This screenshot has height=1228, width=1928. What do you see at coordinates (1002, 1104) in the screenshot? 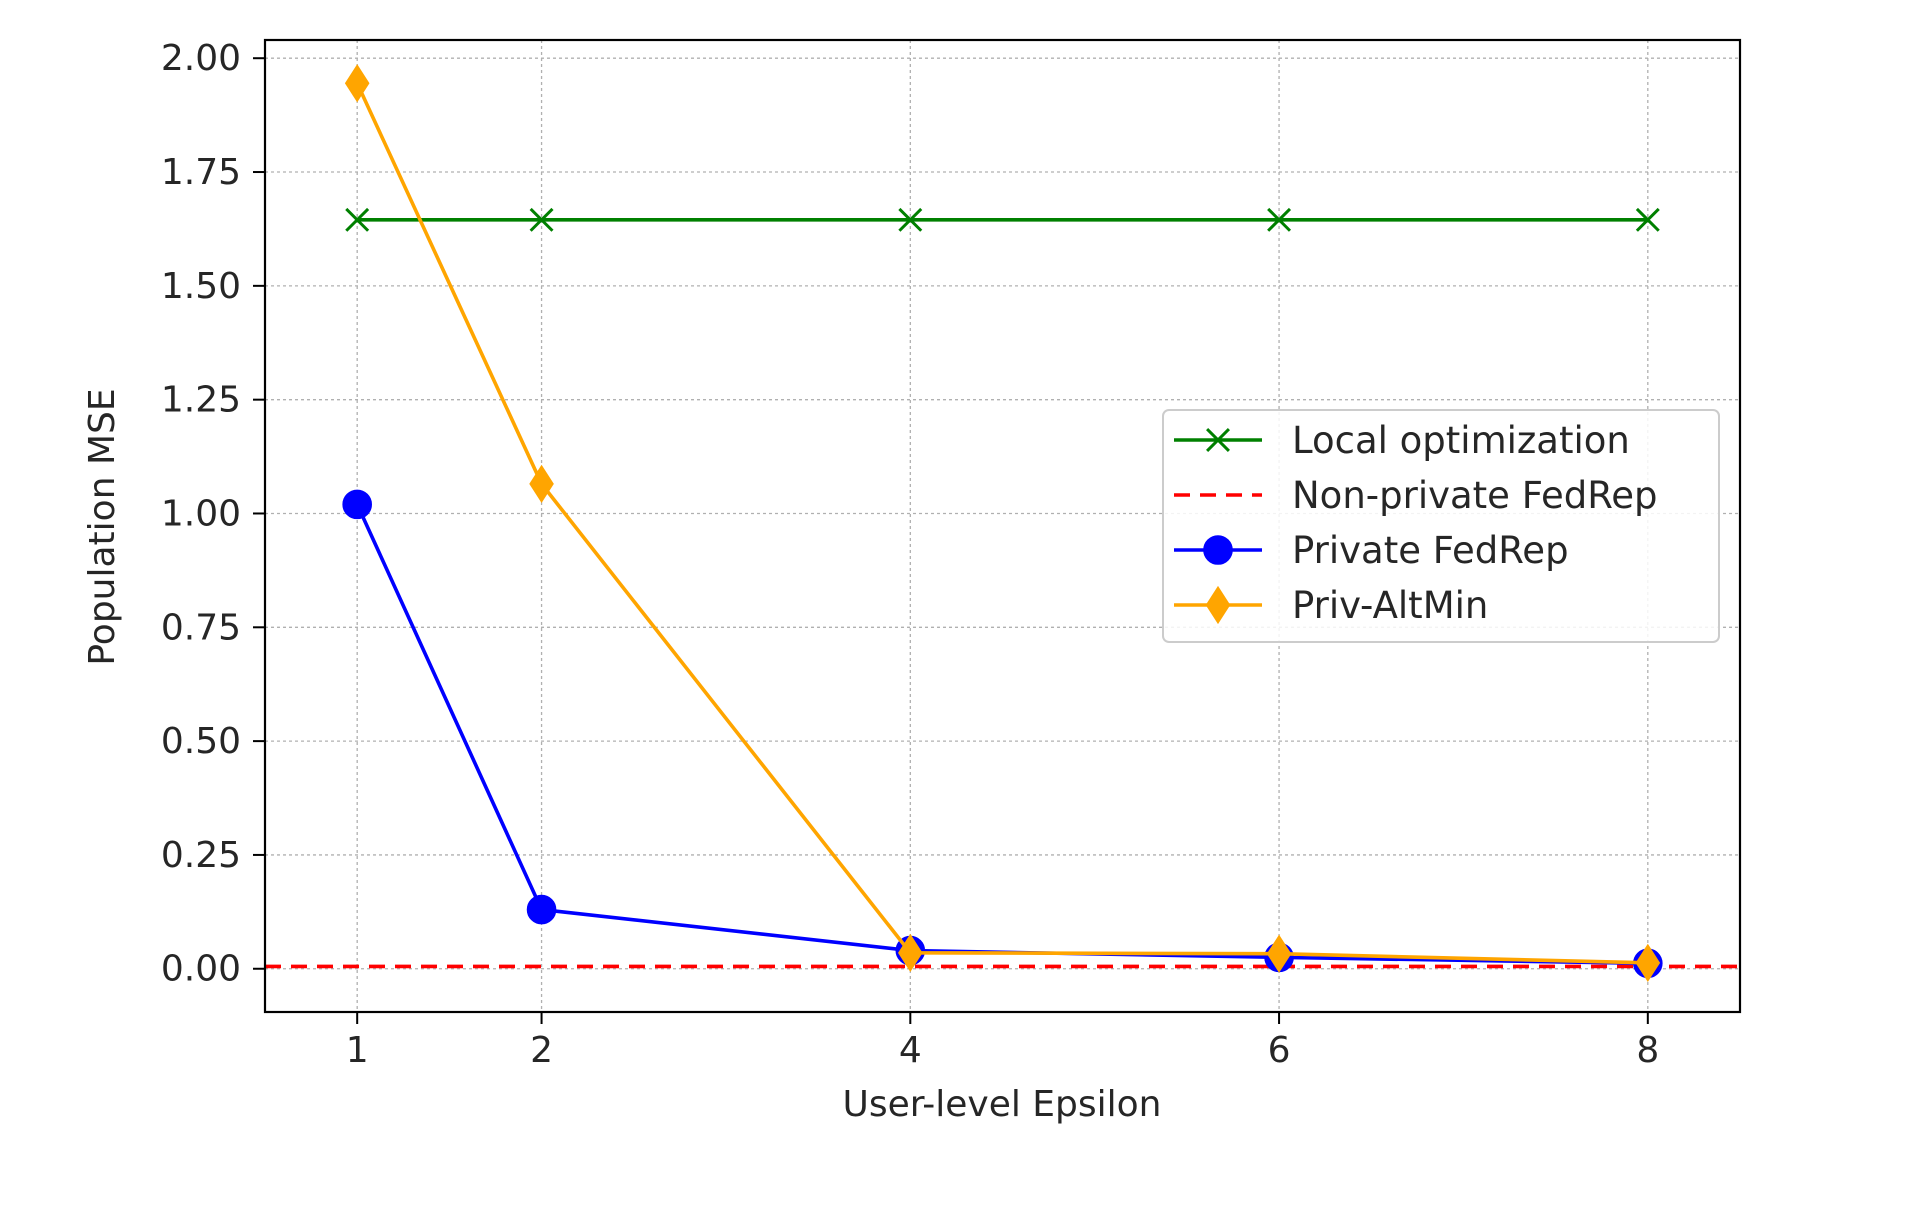
I see `x-axis-label: User-level Epsilon` at bounding box center [1002, 1104].